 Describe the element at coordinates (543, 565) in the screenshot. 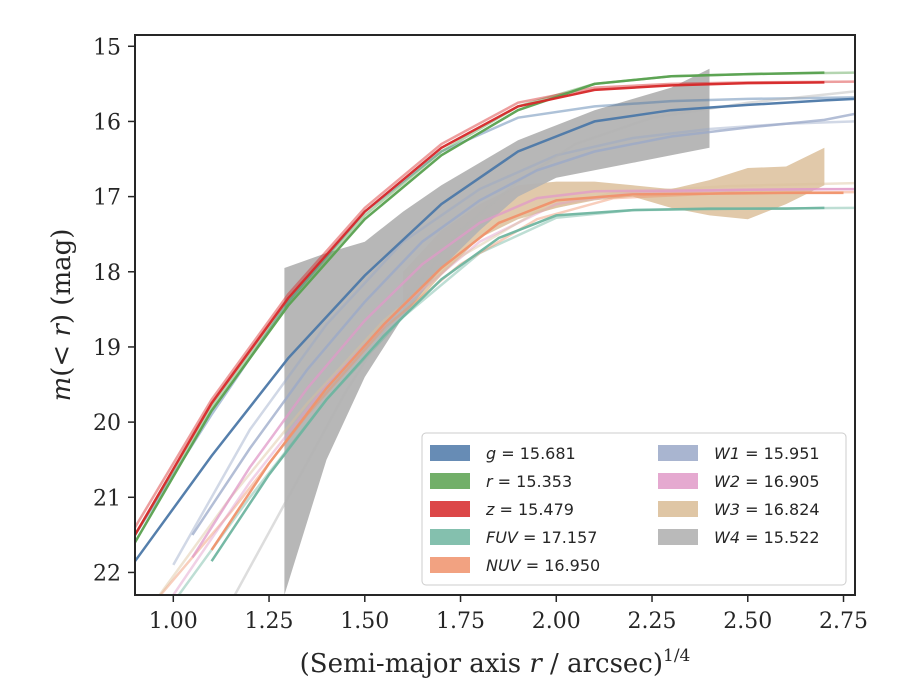

I see `legend-label-nuv: NUV = 16.950` at that location.